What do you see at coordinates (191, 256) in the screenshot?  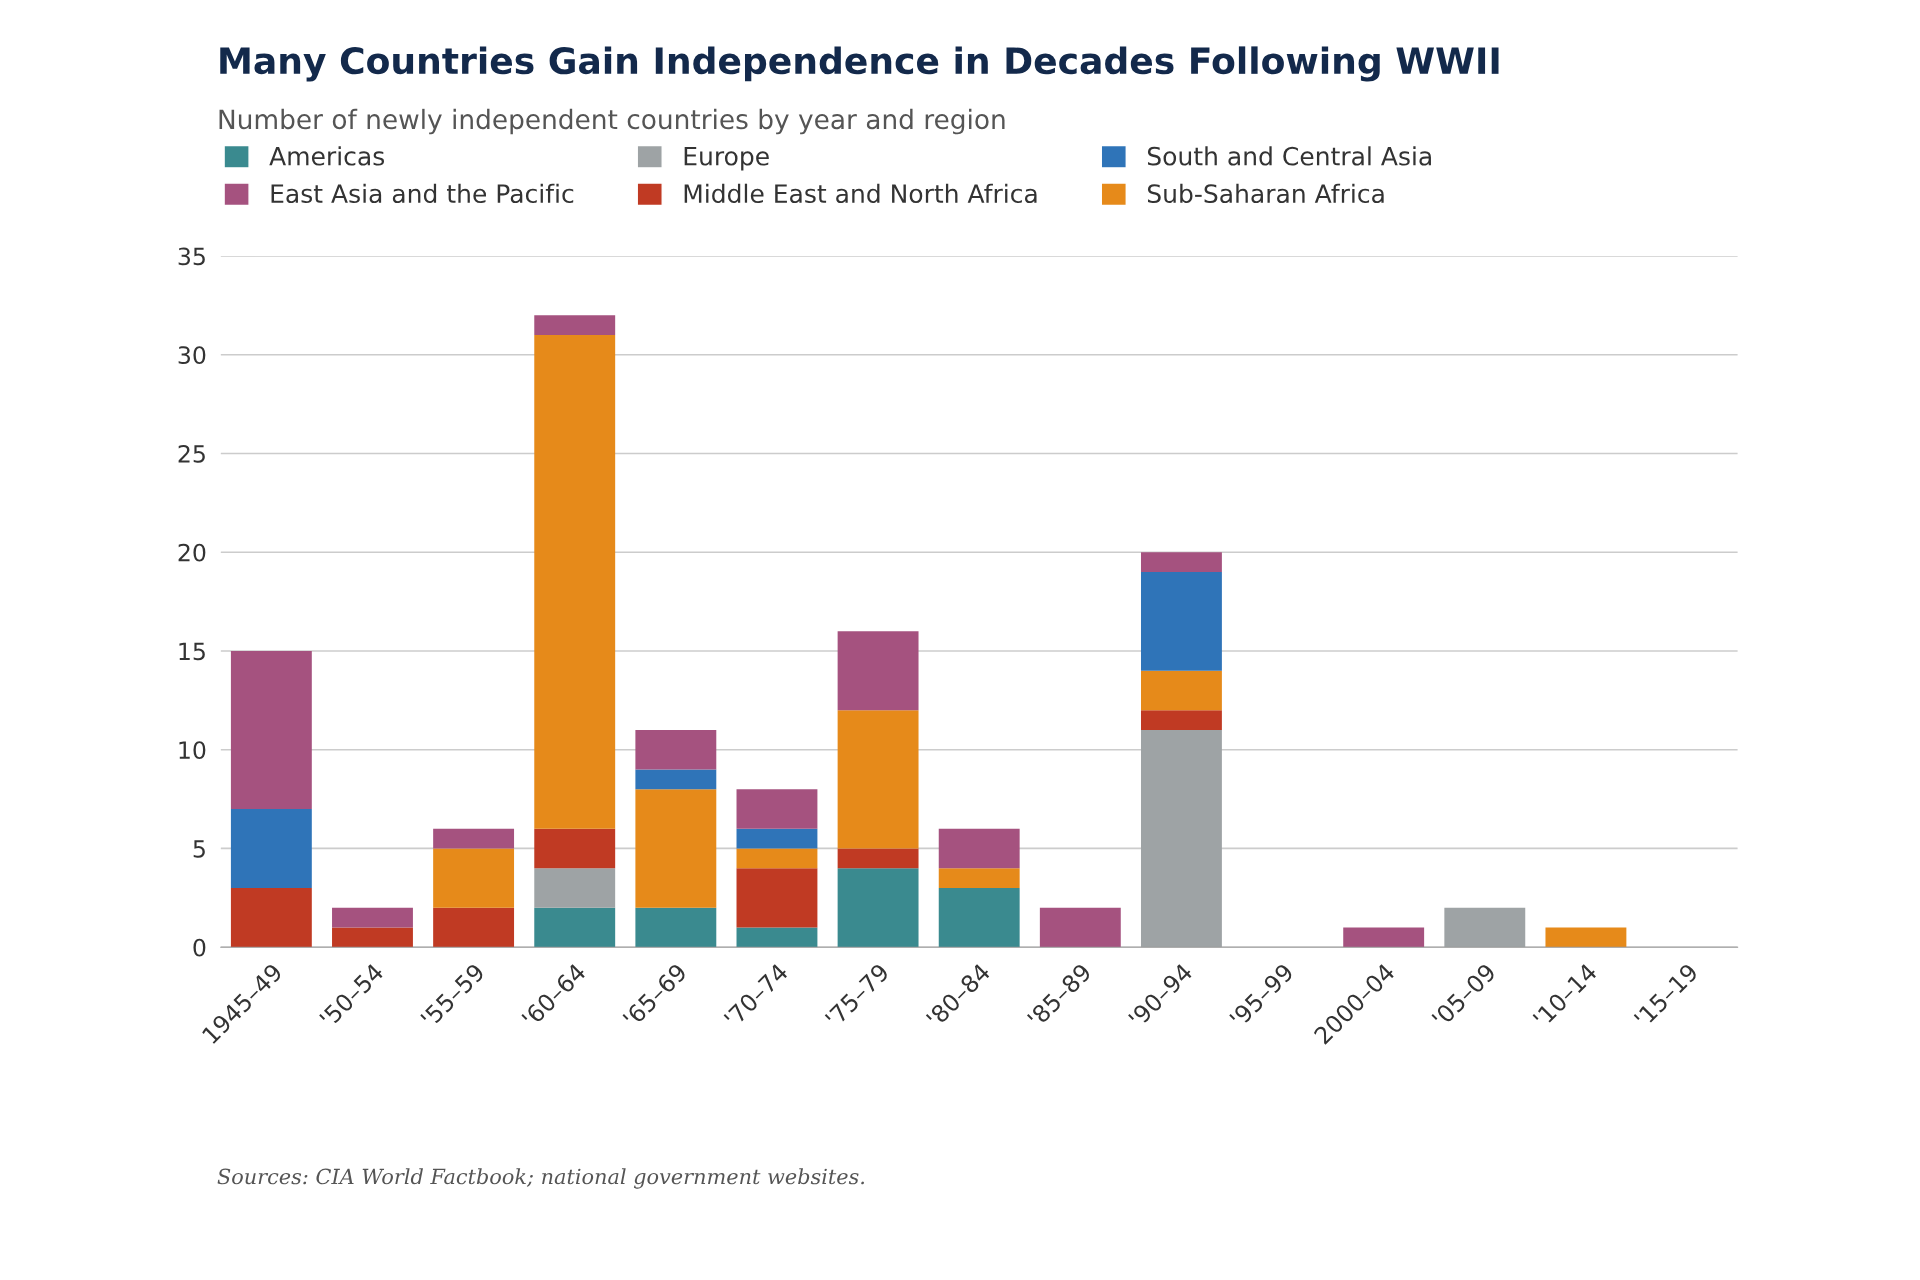 I see `y-tick-label: 35` at bounding box center [191, 256].